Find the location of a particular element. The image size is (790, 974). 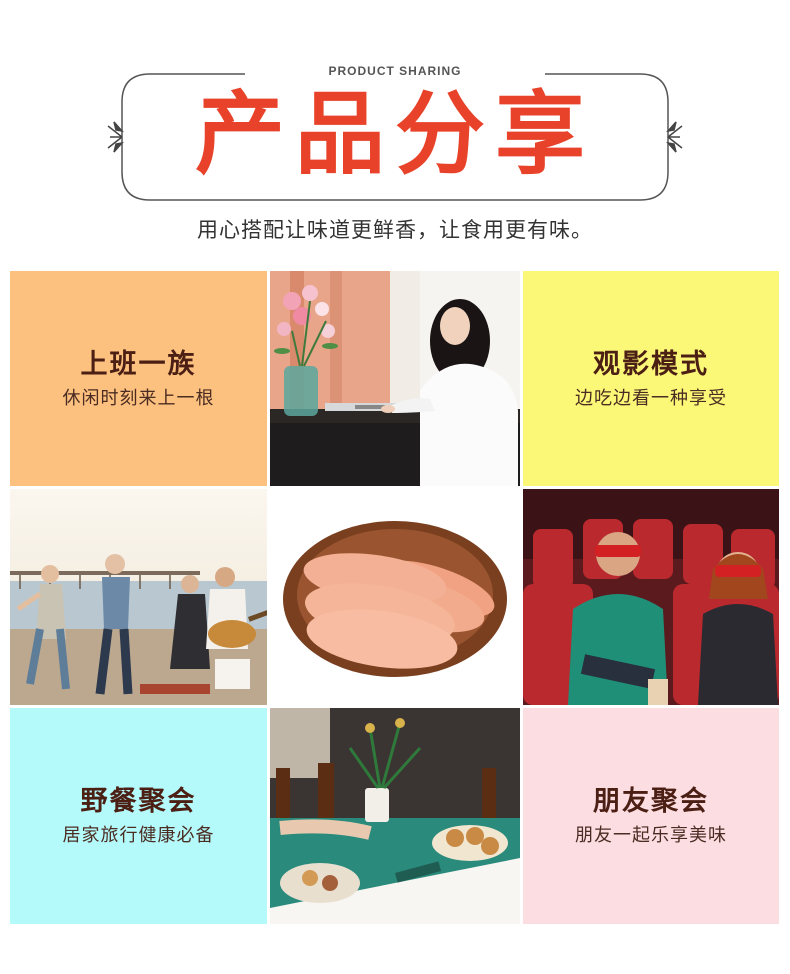

office-photo is located at coordinates (395, 378).